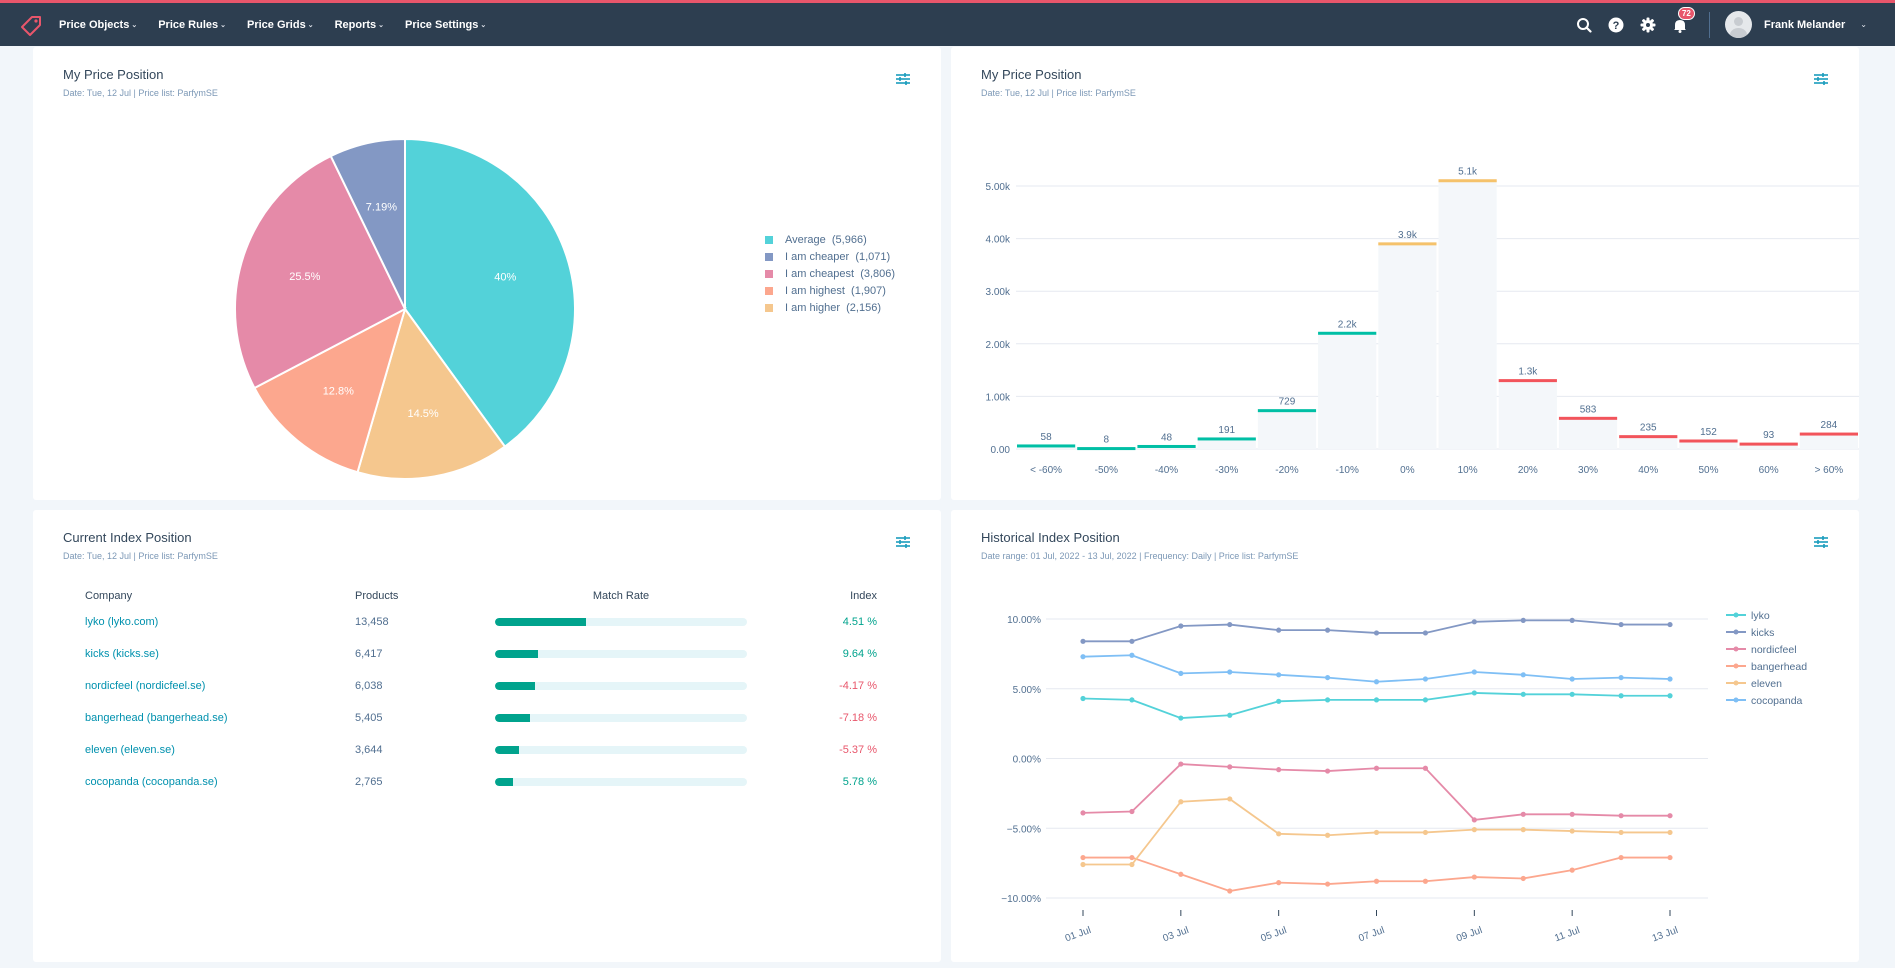  I want to click on price-tag-logo-icon, so click(31, 26).